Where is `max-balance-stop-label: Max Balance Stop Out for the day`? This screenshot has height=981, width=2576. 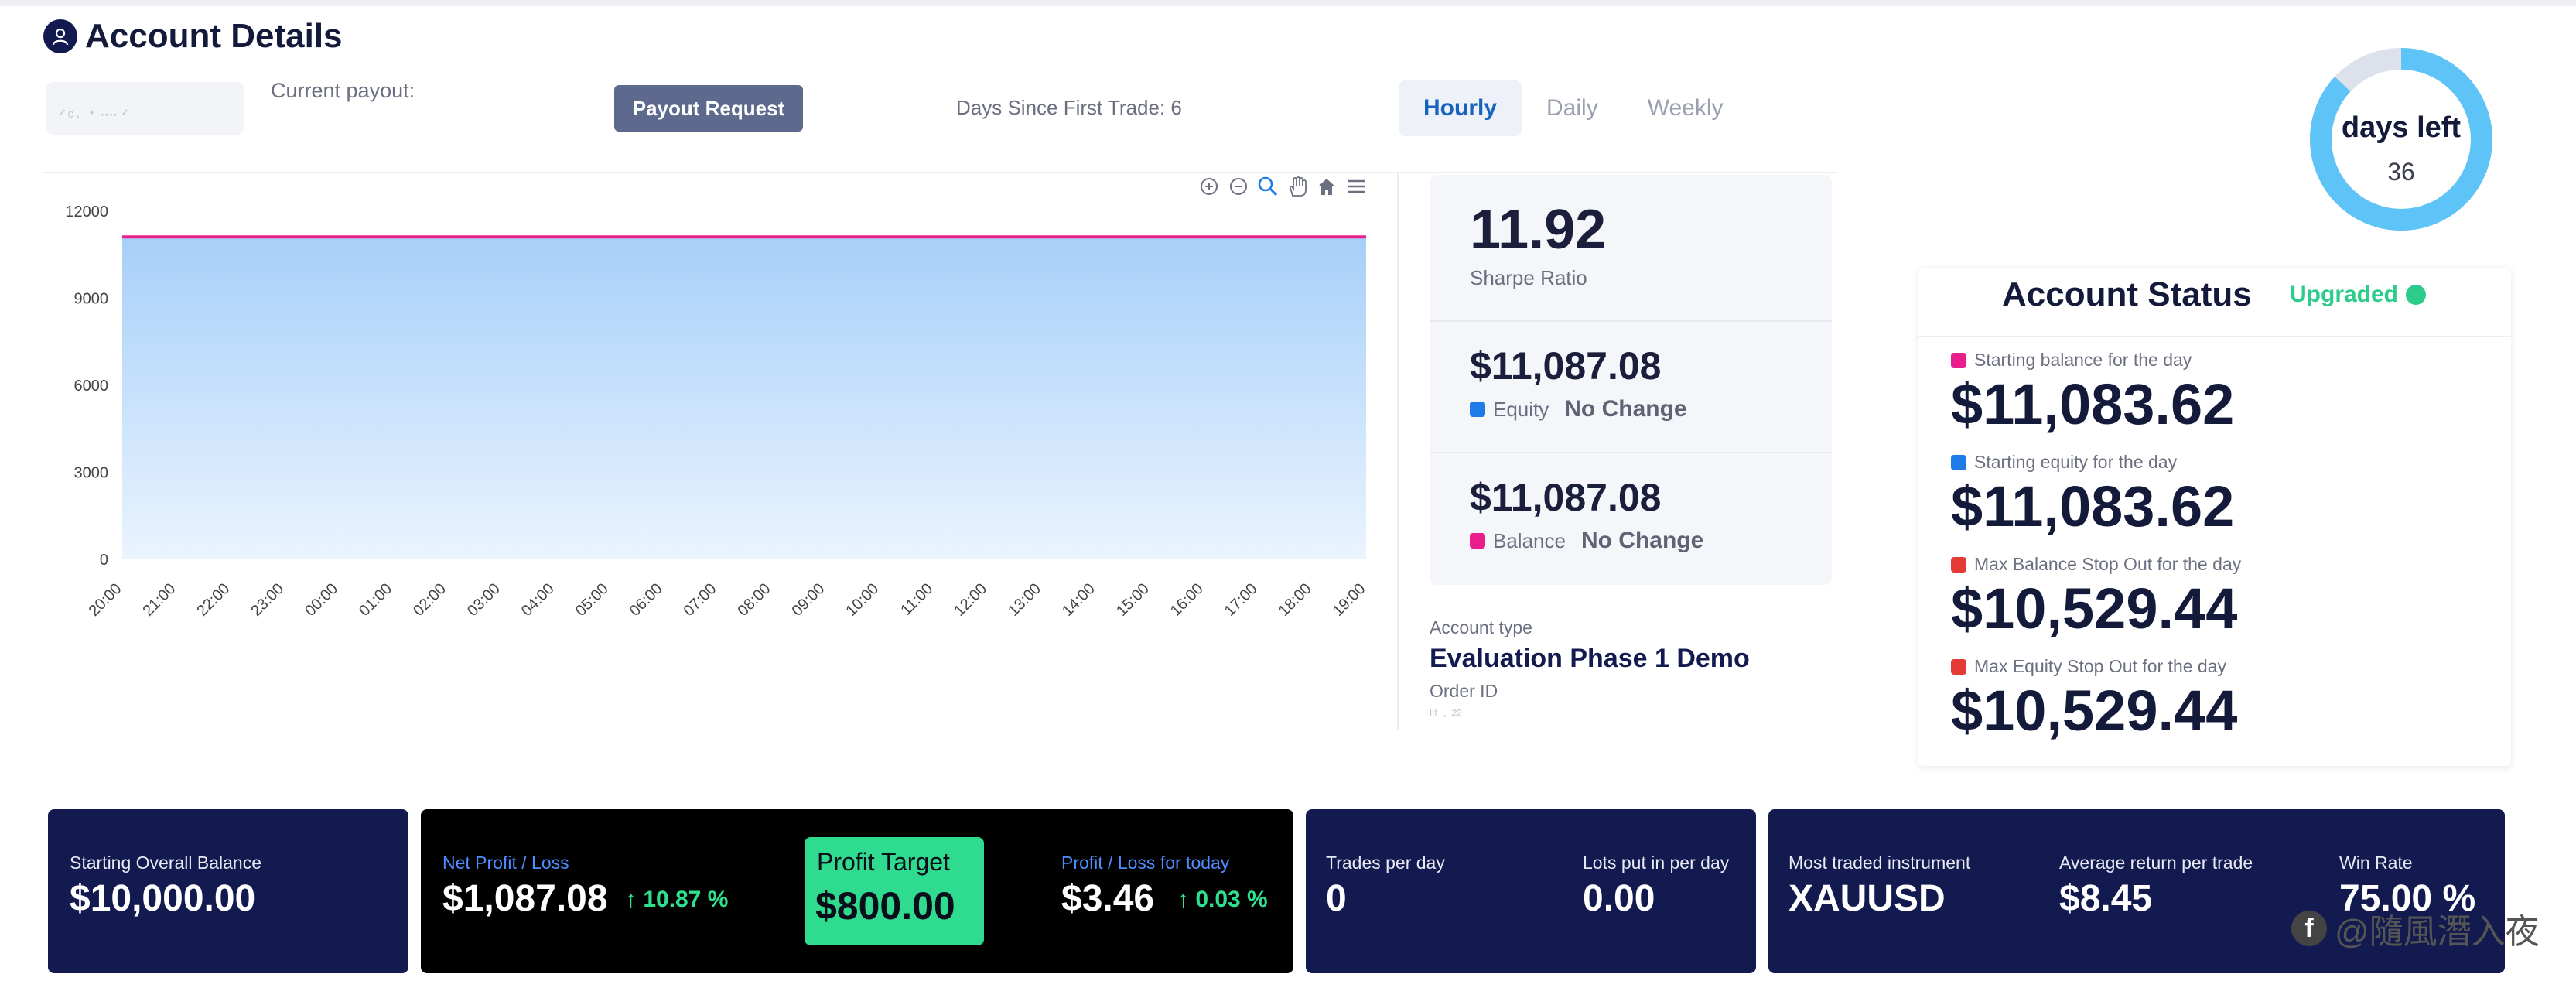
max-balance-stop-label: Max Balance Stop Out for the day is located at coordinates (2096, 564).